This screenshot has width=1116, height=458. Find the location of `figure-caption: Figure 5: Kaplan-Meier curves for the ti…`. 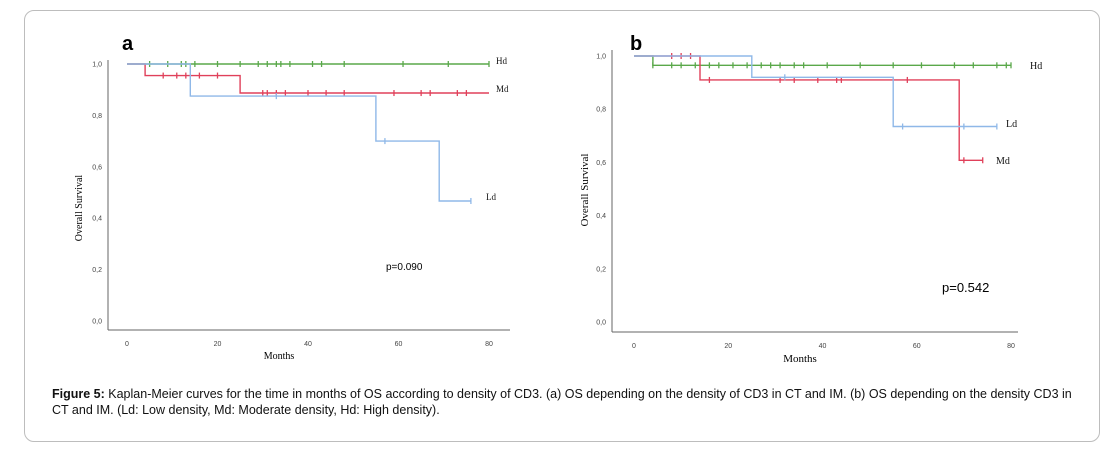

figure-caption: Figure 5: Kaplan-Meier curves for the ti… is located at coordinates (567, 402).